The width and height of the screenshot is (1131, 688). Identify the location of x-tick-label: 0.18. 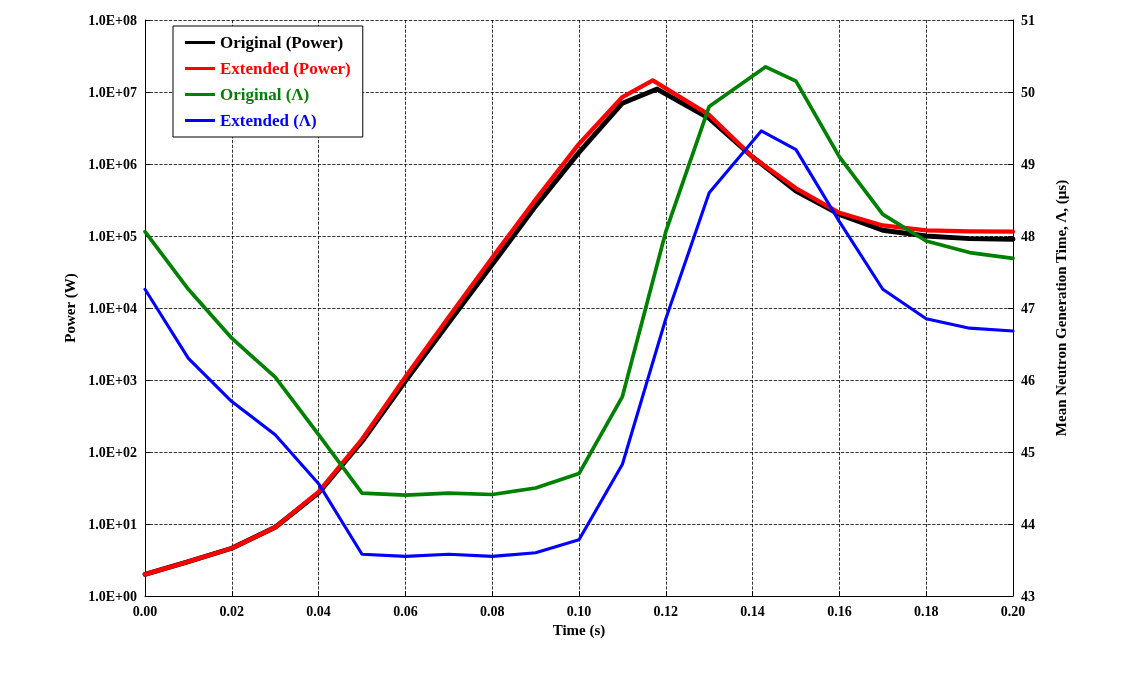
(926, 611).